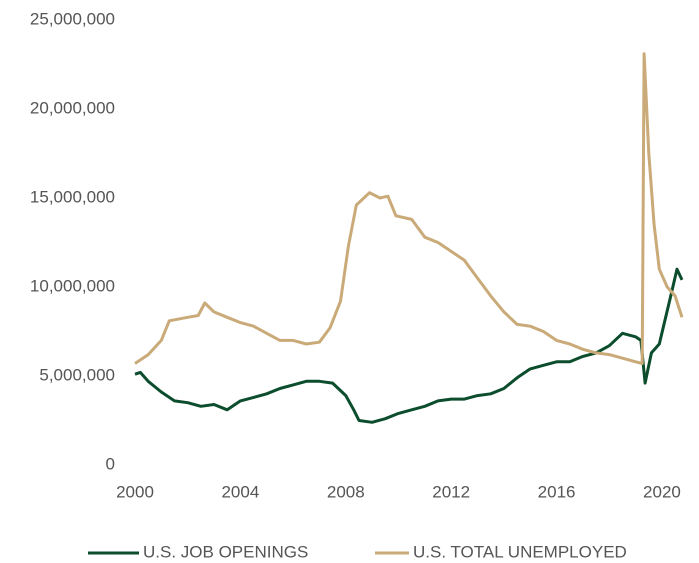 The width and height of the screenshot is (699, 563). What do you see at coordinates (77, 374) in the screenshot?
I see `y-tick-label: 5,000,000` at bounding box center [77, 374].